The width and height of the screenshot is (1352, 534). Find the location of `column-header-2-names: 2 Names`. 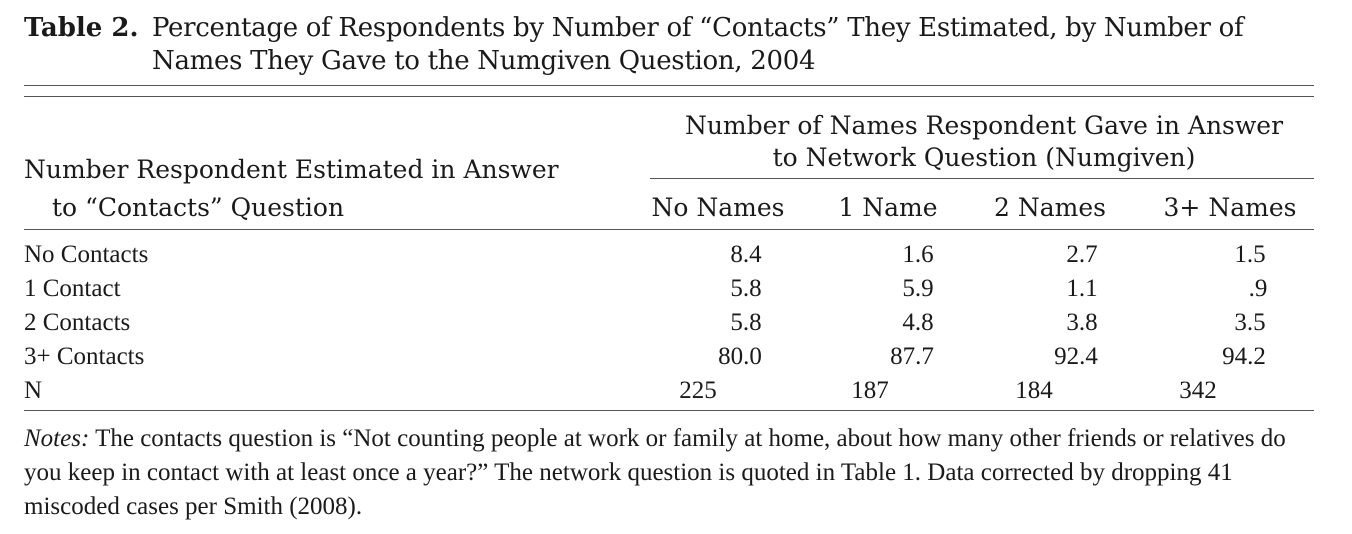

column-header-2-names: 2 Names is located at coordinates (1050, 207).